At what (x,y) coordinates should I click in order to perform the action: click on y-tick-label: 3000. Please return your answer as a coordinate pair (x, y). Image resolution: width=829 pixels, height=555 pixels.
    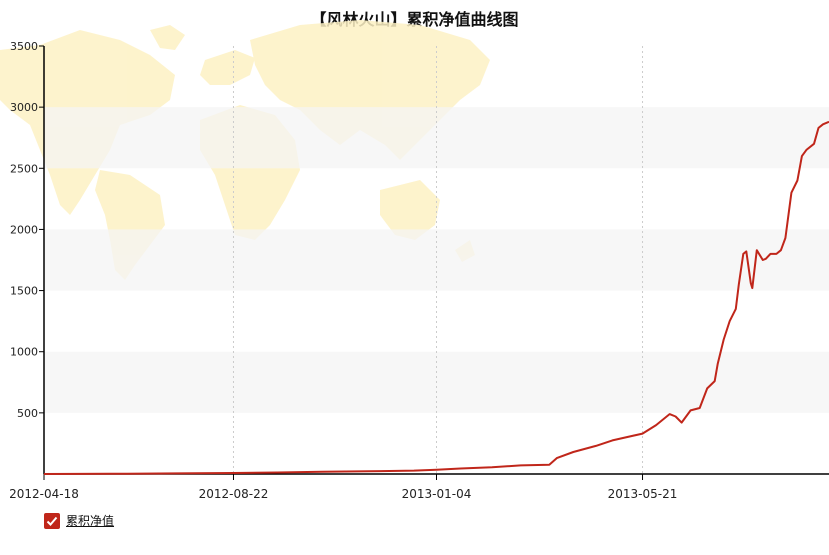
    Looking at the image, I should click on (24, 107).